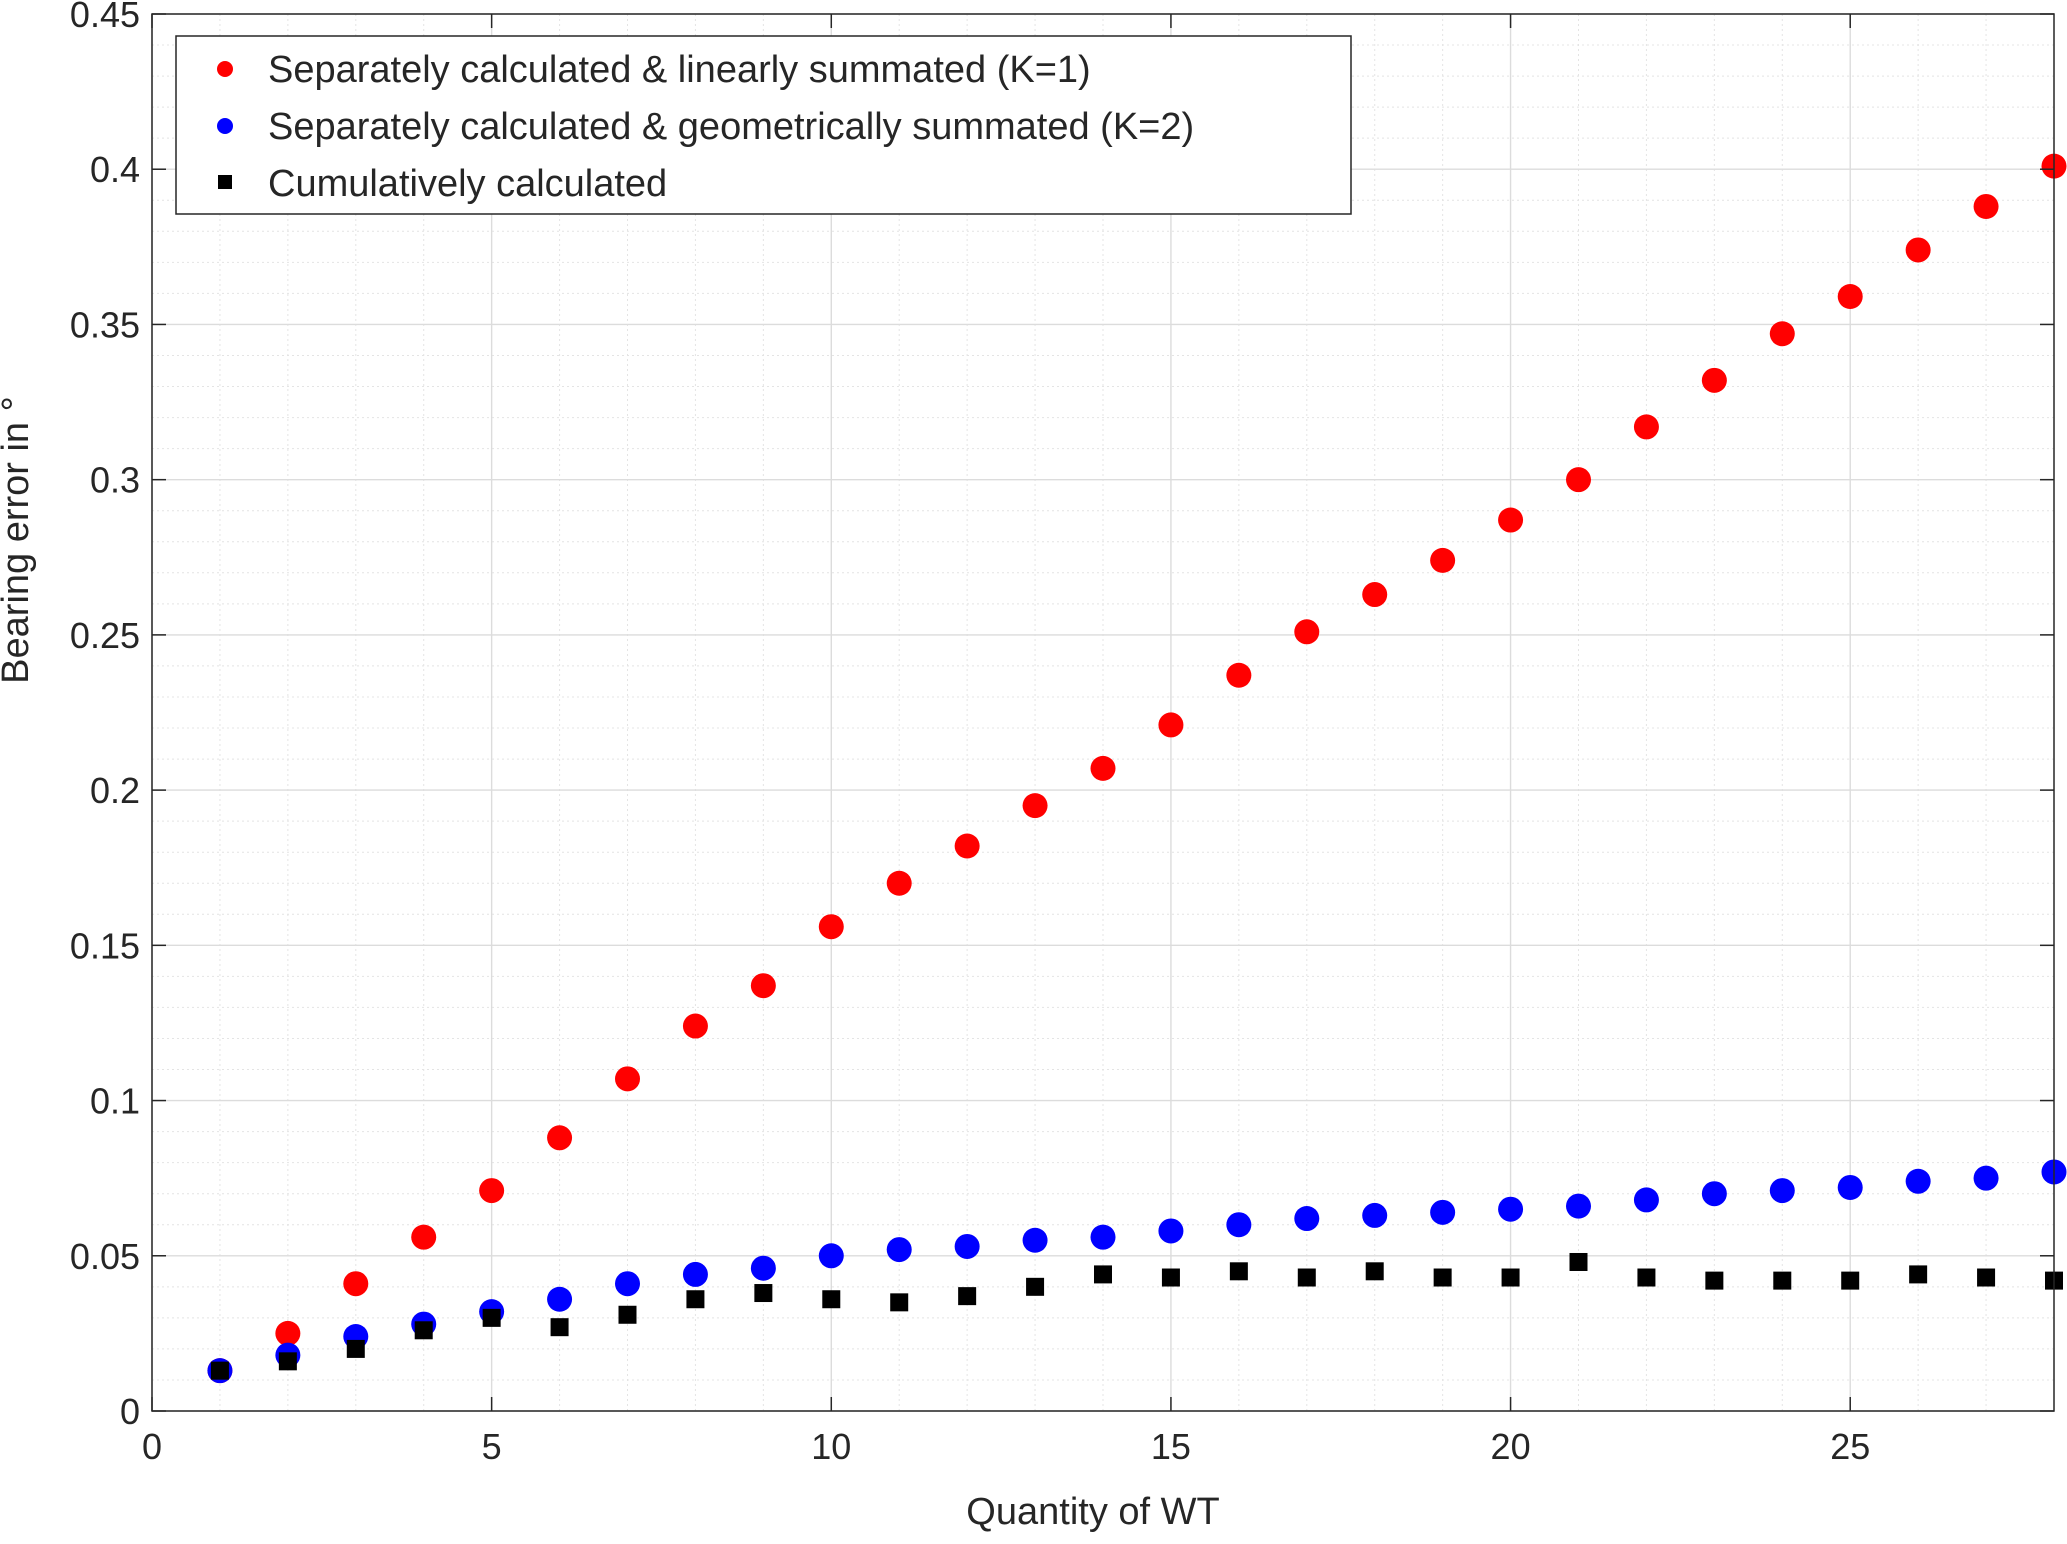 The image size is (2067, 1544). Describe the element at coordinates (18, 540) in the screenshot. I see `y-axis-label: Bearing error in °` at that location.